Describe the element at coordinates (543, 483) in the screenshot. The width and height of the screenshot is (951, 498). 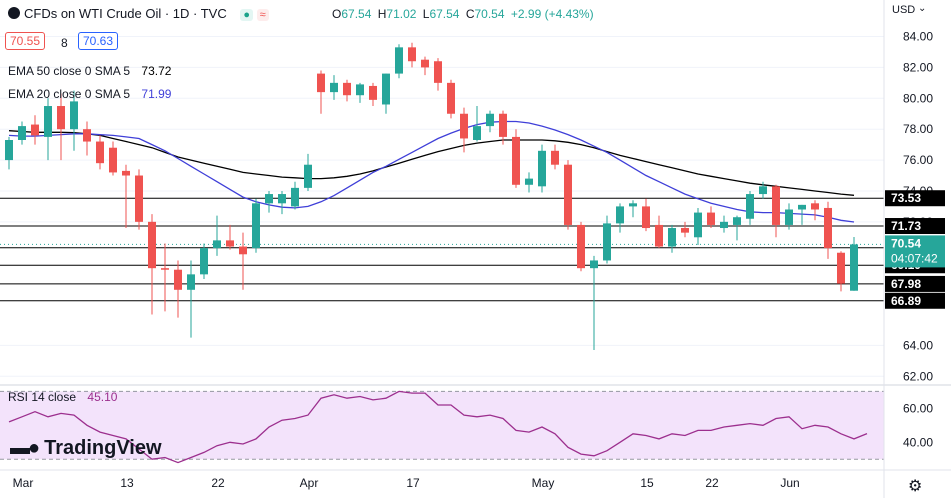
I see `time-tick-label: May` at that location.